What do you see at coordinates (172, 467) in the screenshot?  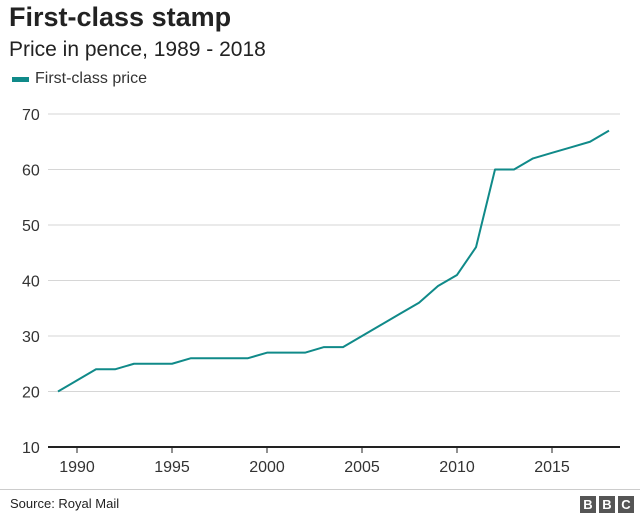 I see `x-tick-label: 1995` at bounding box center [172, 467].